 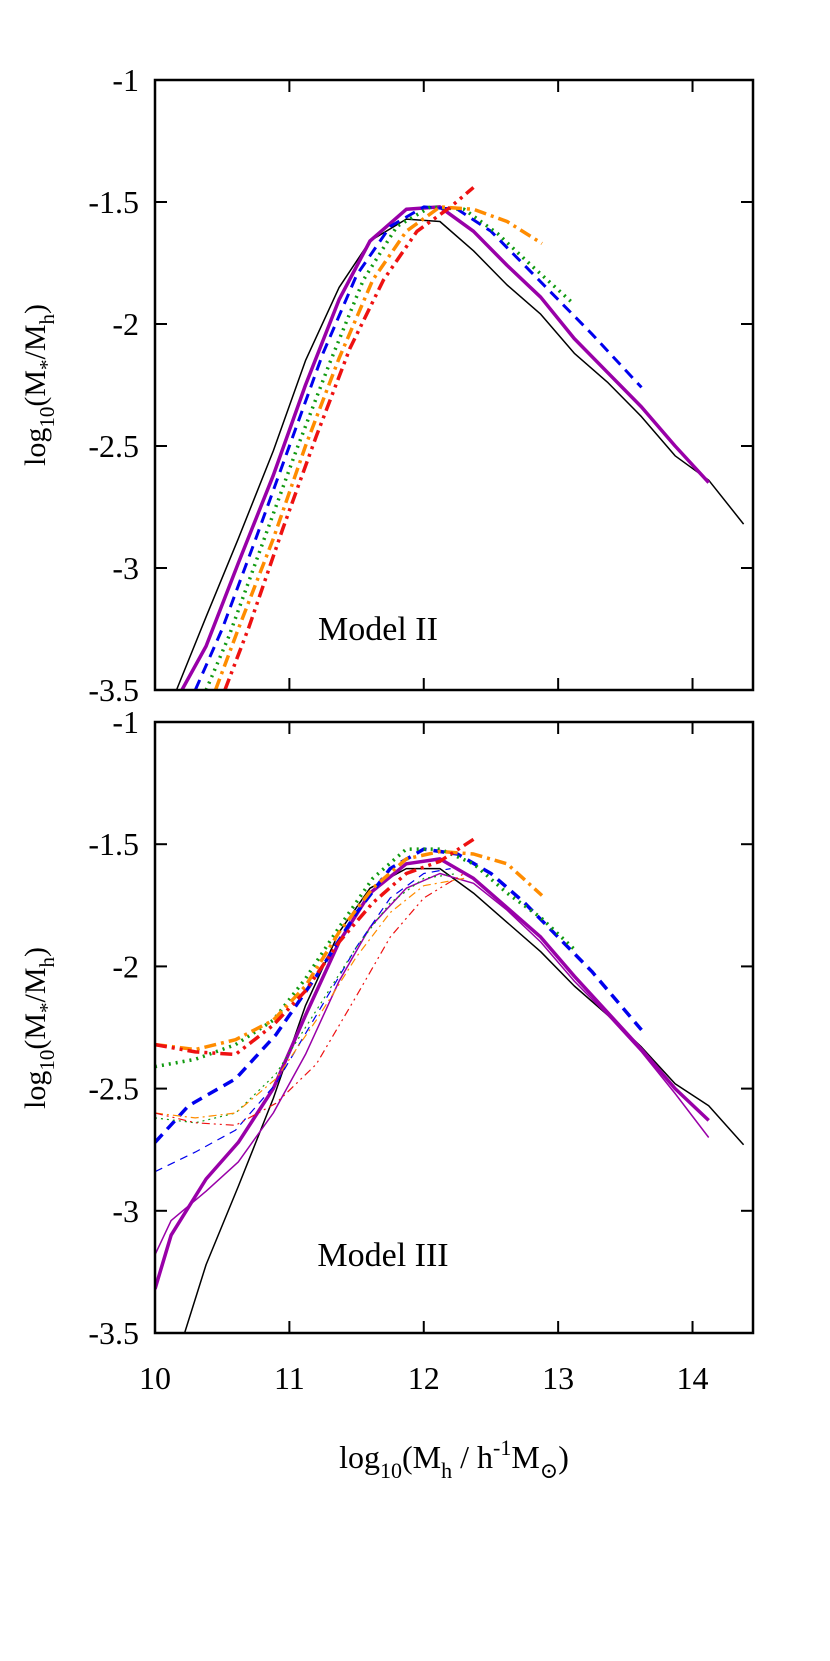 What do you see at coordinates (315, 947) in the screenshot?
I see `series-line-red-thick` at bounding box center [315, 947].